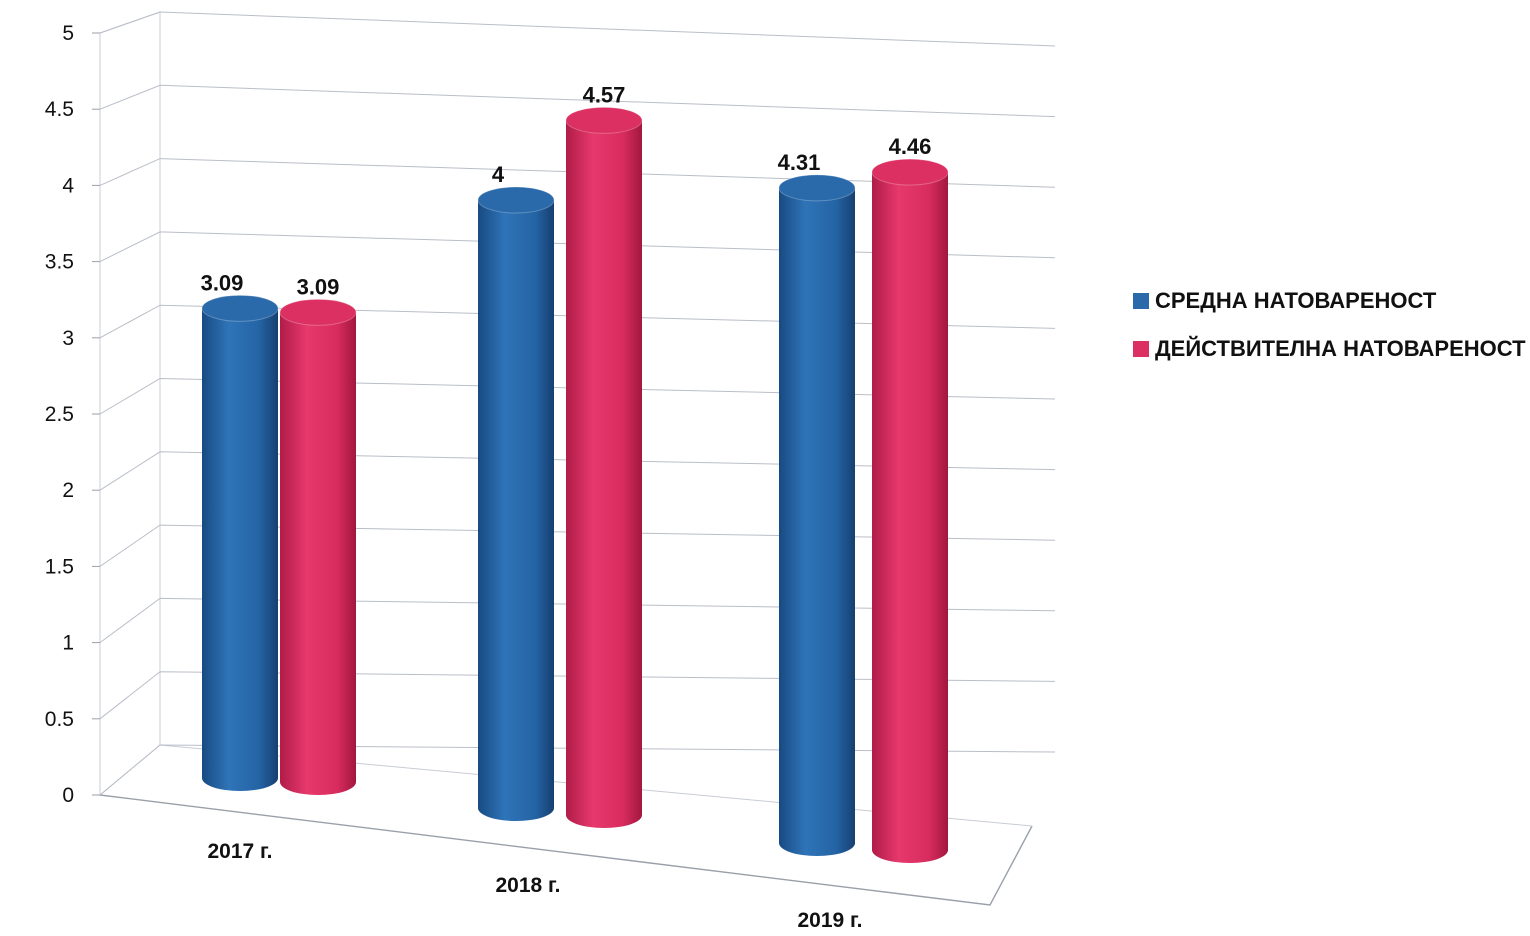 The width and height of the screenshot is (1530, 936). Describe the element at coordinates (498, 174) in the screenshot. I see `data-label: 4` at that location.